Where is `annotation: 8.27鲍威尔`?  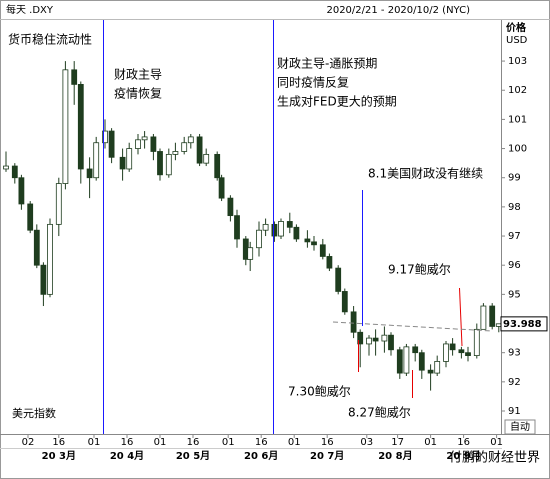
annotation: 8.27鲍威尔 is located at coordinates (379, 412).